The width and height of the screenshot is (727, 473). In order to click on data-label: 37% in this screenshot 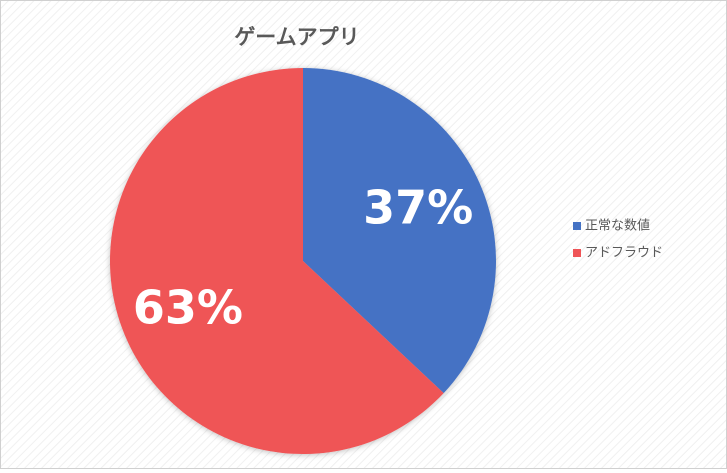, I will do `click(418, 208)`.